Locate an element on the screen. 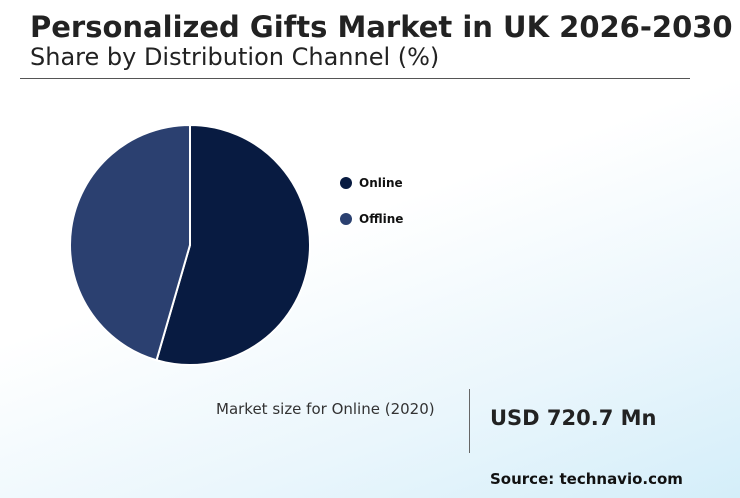  market-size-value: USD 720.7 Mn is located at coordinates (573, 418).